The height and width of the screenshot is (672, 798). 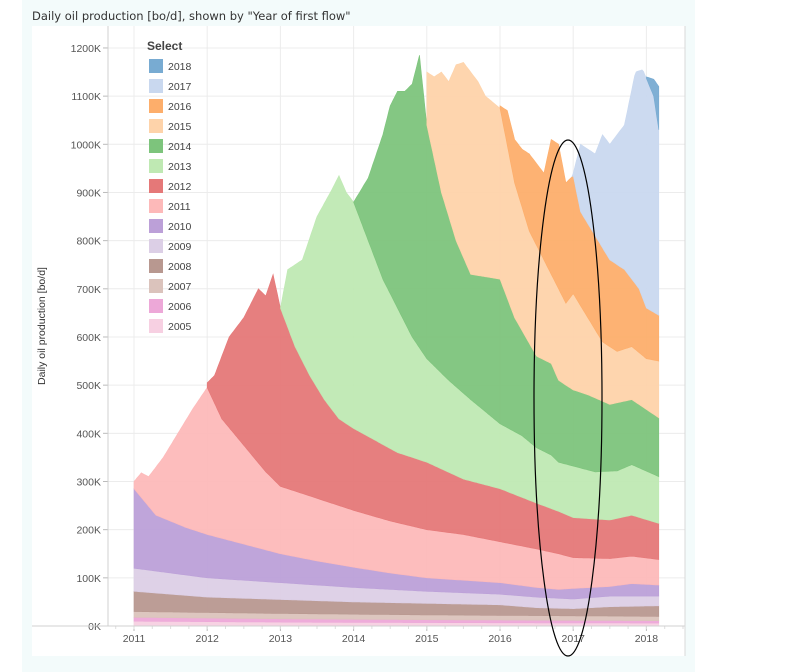 I want to click on legend-label-2006: 2006, so click(x=180, y=307).